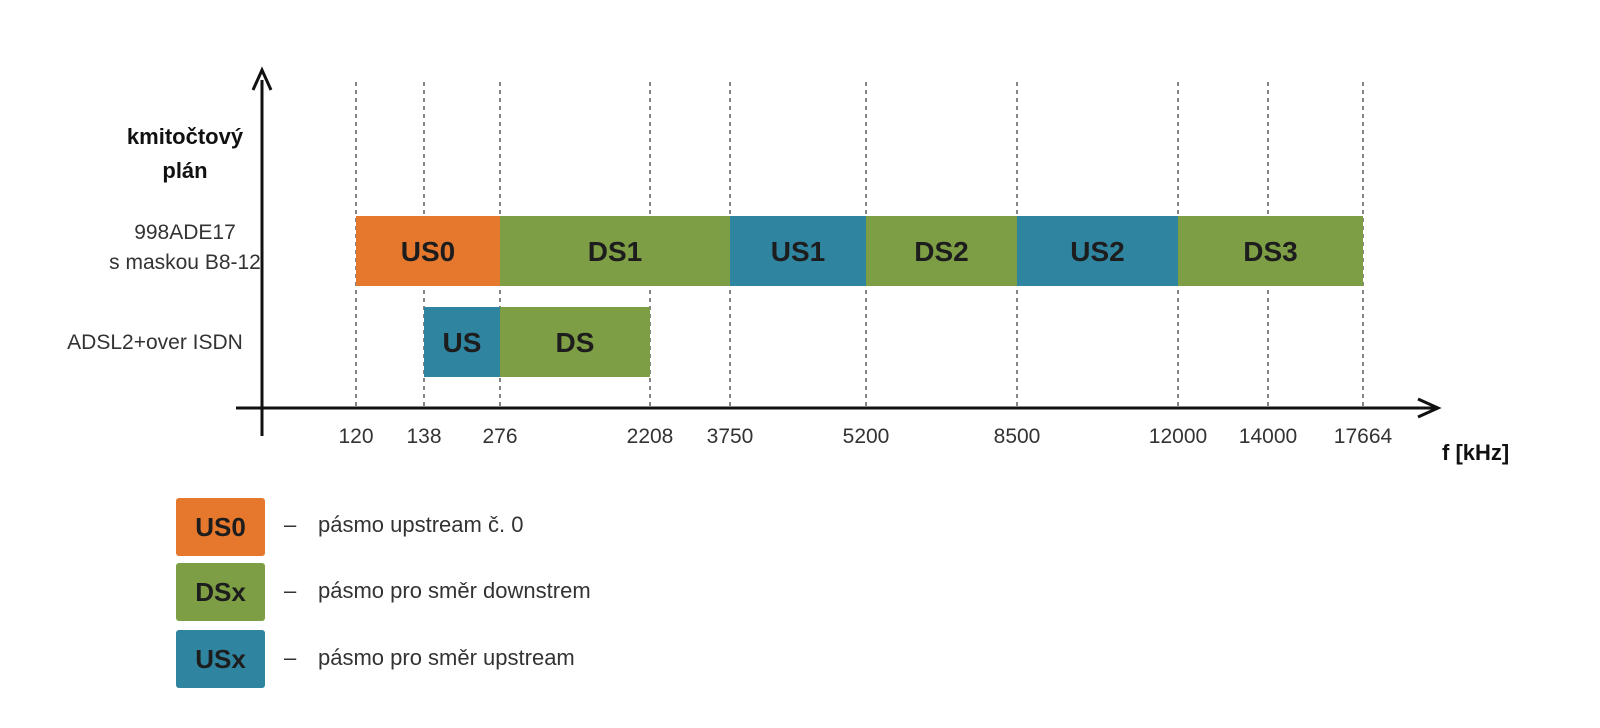 The image size is (1600, 728). I want to click on band-label-us2: US2, so click(1097, 251).